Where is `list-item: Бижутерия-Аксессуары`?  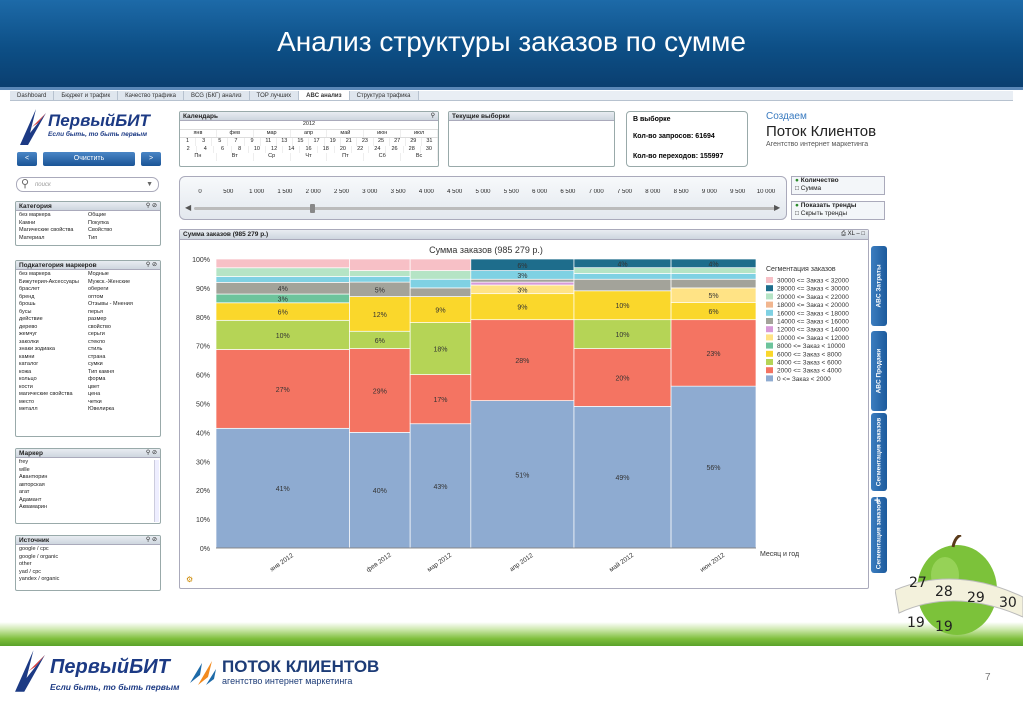
list-item: Бижутерия-Аксессуары is located at coordinates (49, 281).